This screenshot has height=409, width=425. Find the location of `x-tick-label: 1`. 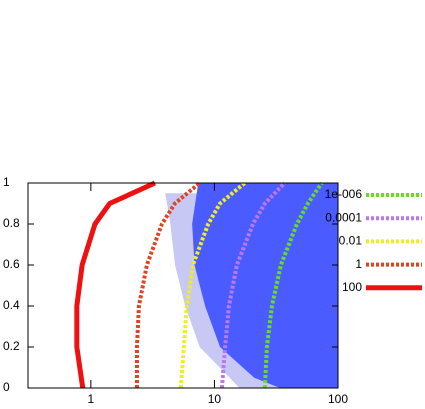

x-tick-label: 1 is located at coordinates (91, 399).